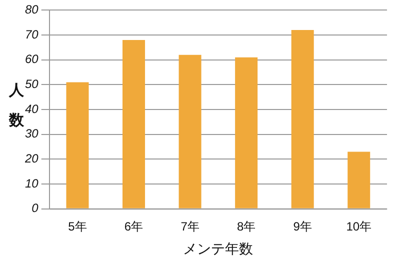  Describe the element at coordinates (35, 208) in the screenshot. I see `y-tick-label: 0` at that location.